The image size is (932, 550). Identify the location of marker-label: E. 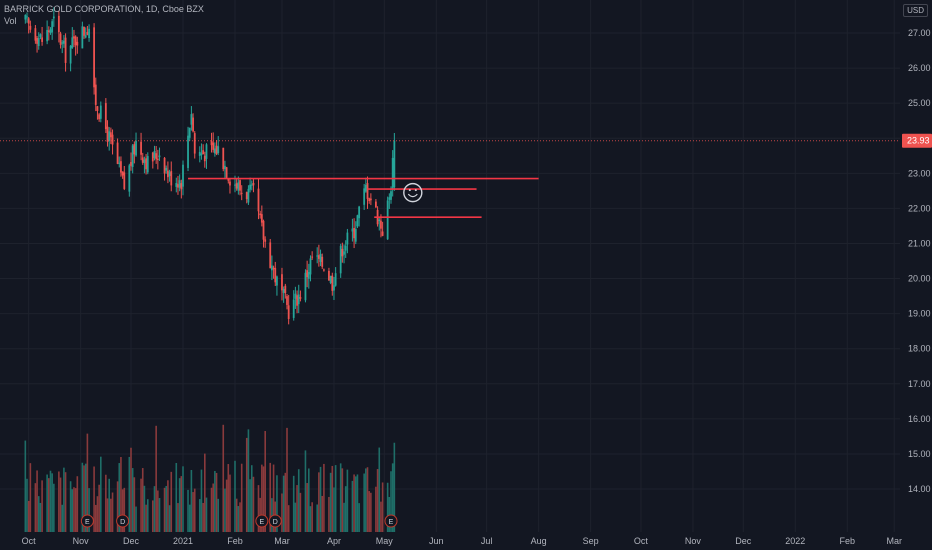
(262, 522).